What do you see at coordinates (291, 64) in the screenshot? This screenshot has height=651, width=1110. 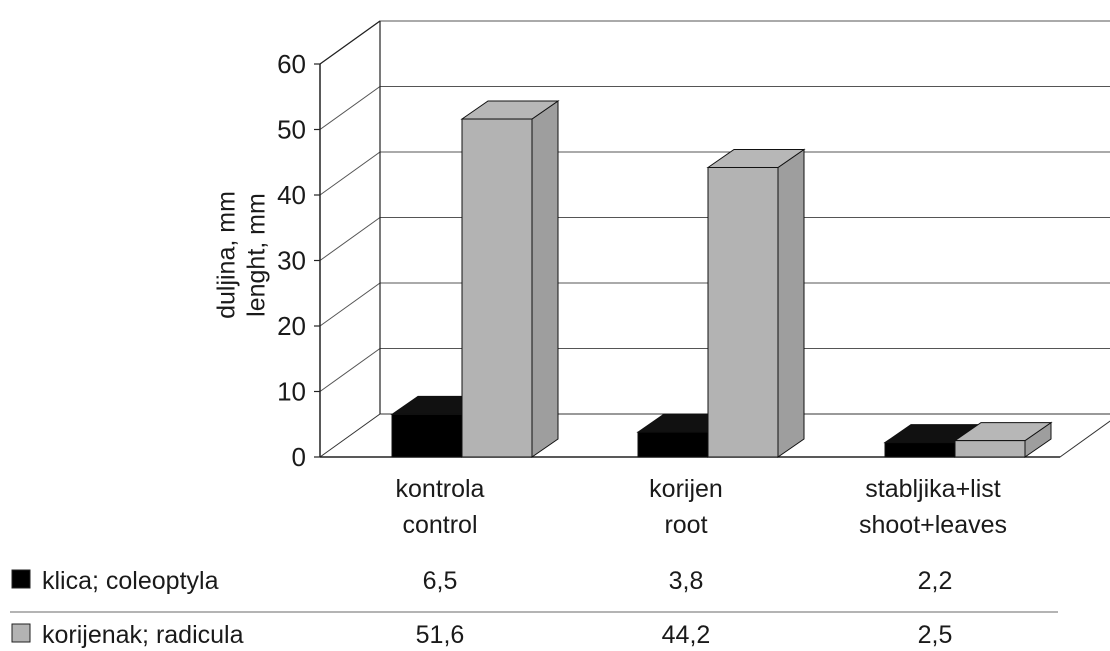 I see `y-tick-label: 60` at bounding box center [291, 64].